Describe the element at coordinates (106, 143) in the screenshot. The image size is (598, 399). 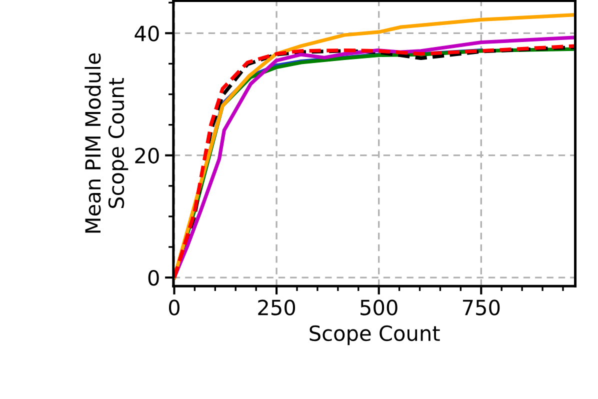
I see `y-axis-title: Mean PIM Module Scope Count` at that location.